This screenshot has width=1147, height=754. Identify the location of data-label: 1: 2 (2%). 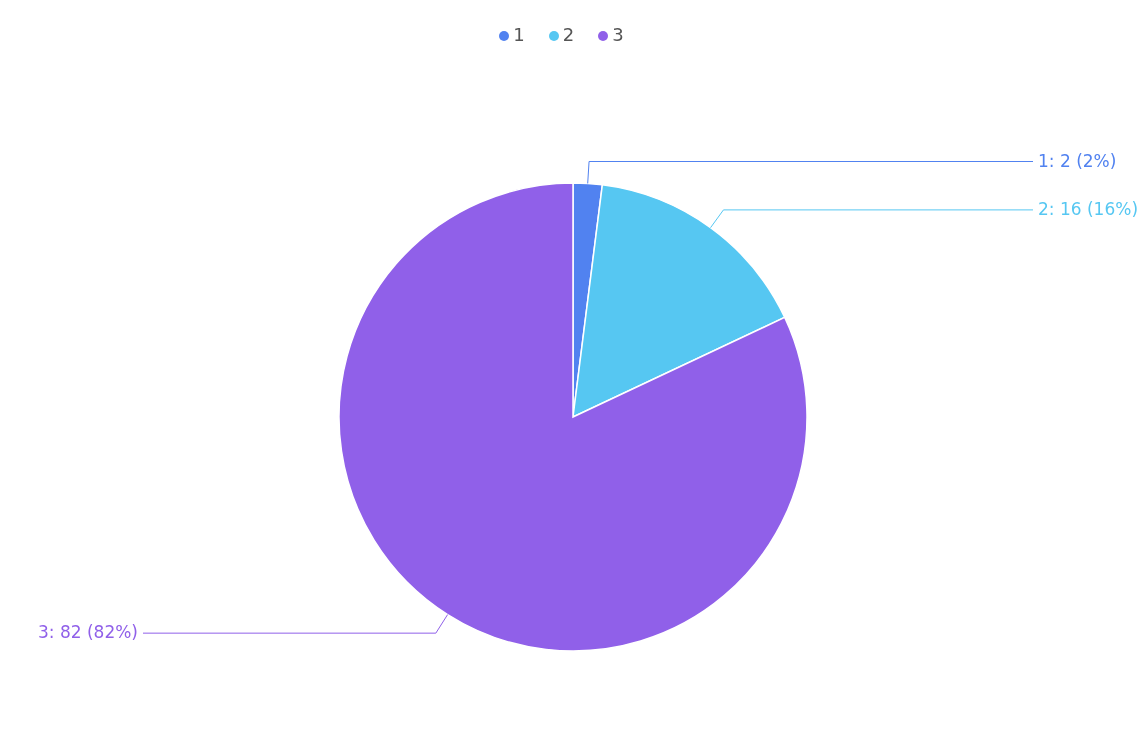
(1077, 160).